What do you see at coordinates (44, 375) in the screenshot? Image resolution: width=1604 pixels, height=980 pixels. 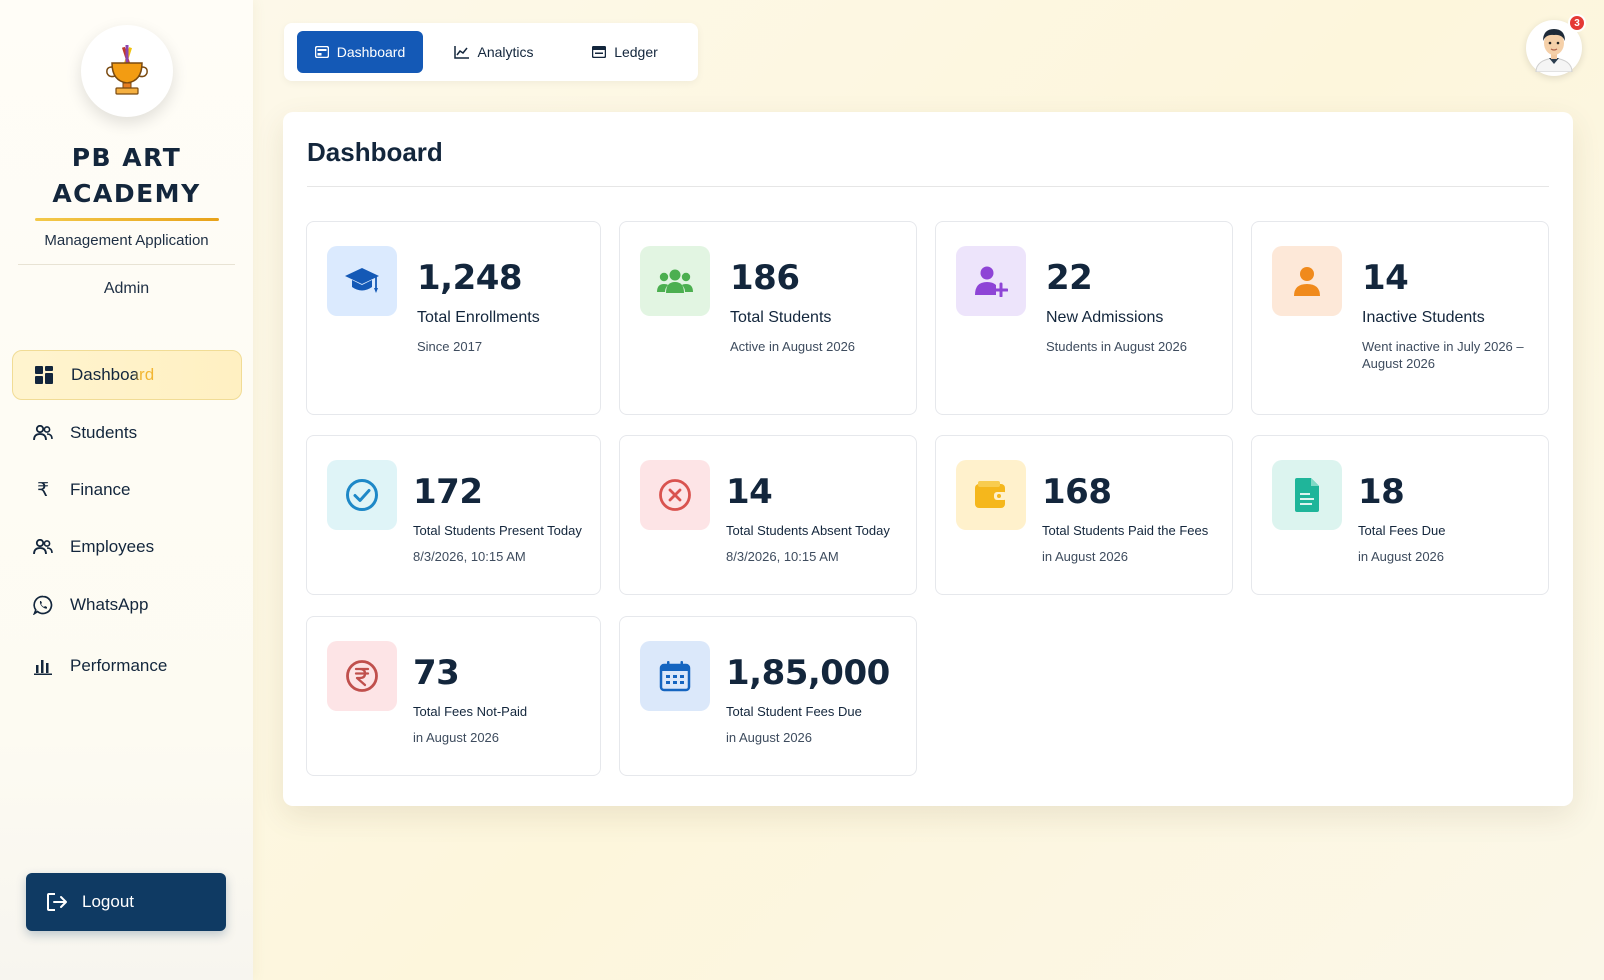 I see `dashboard-grid-icon` at bounding box center [44, 375].